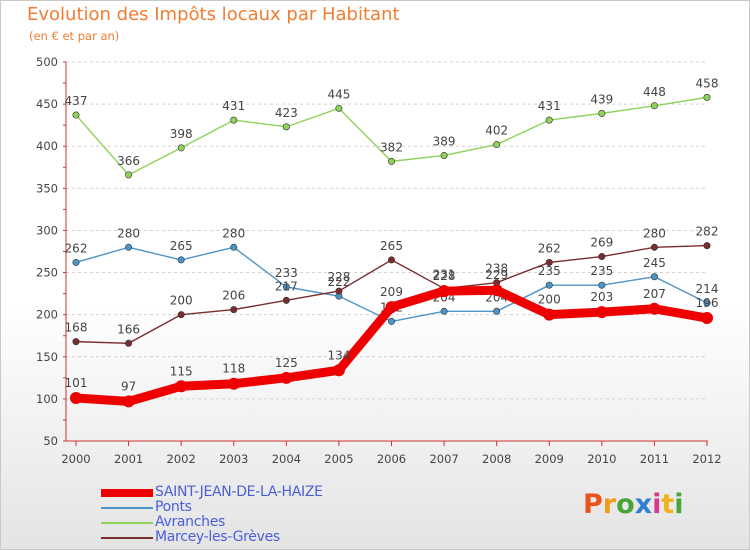 This screenshot has width=750, height=551. I want to click on x-tick-label: 2004, so click(286, 459).